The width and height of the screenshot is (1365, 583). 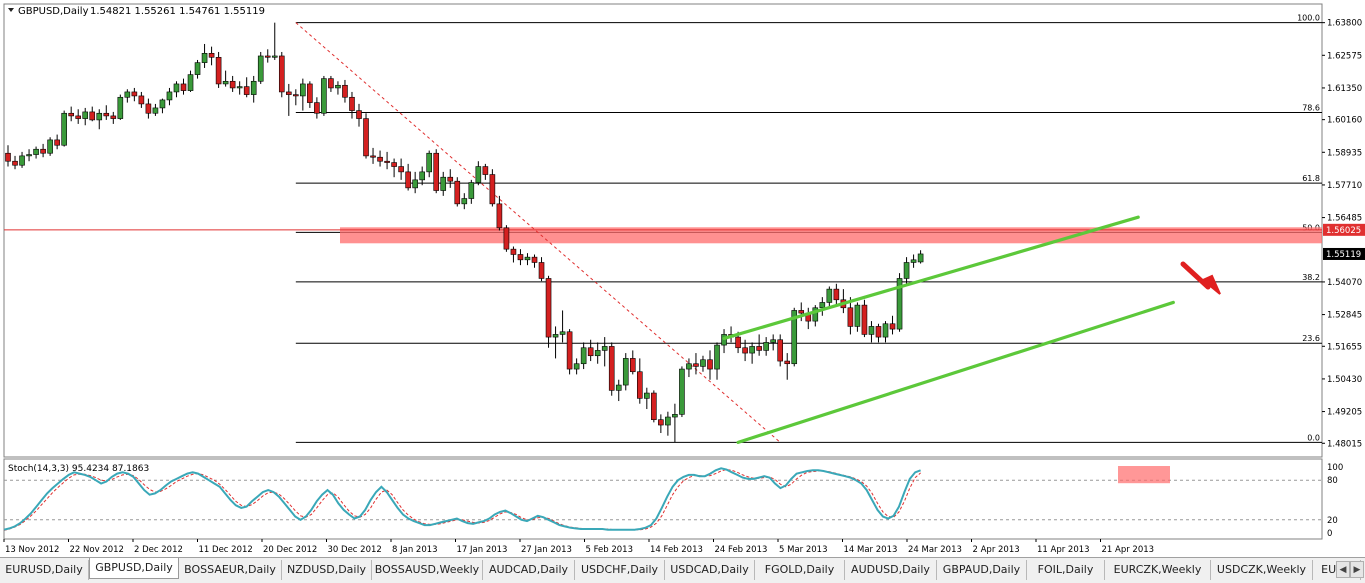 I want to click on fib-level-label: 38.2, so click(x=1311, y=277).